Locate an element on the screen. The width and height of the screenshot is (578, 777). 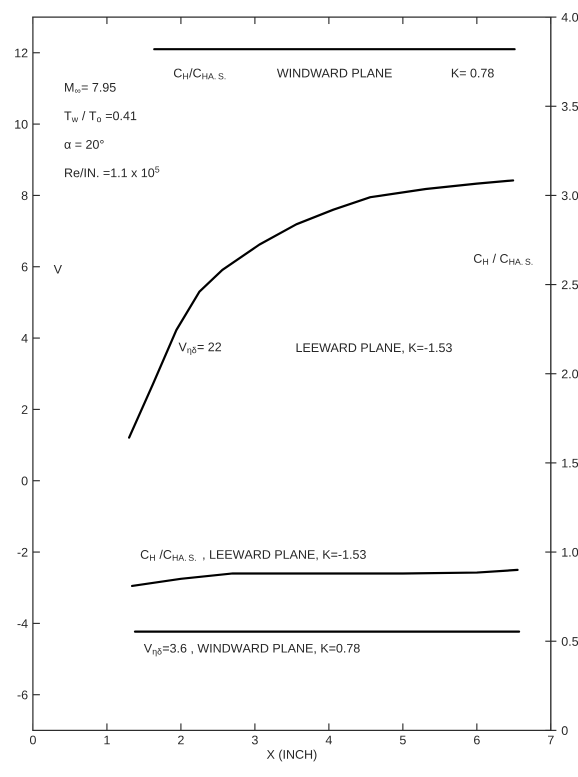
y2-tick-label: 0 is located at coordinates (565, 731).